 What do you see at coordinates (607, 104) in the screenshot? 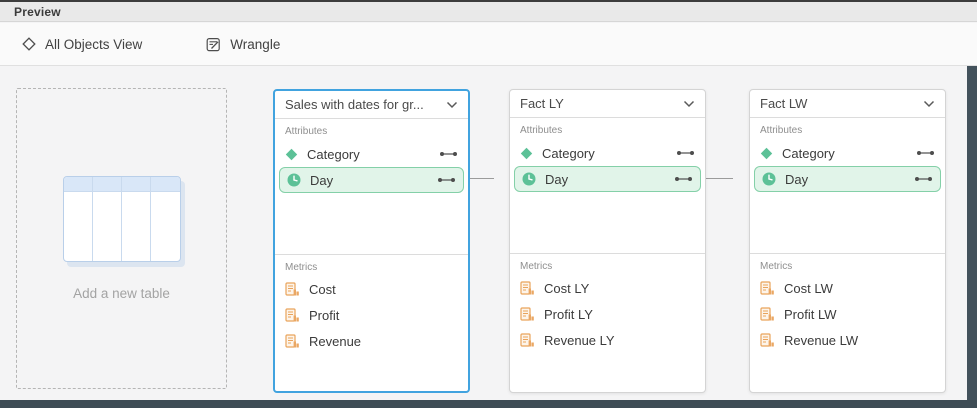
I see `table-card-header: Fact LY` at bounding box center [607, 104].